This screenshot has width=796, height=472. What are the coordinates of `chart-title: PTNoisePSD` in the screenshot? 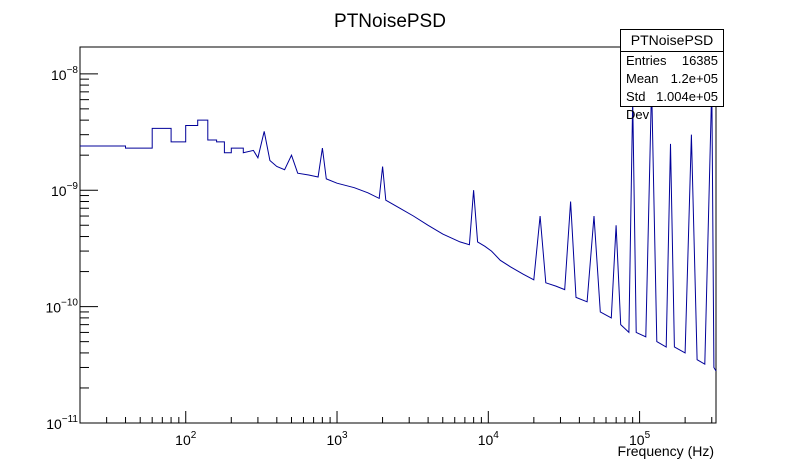 It's located at (390, 21).